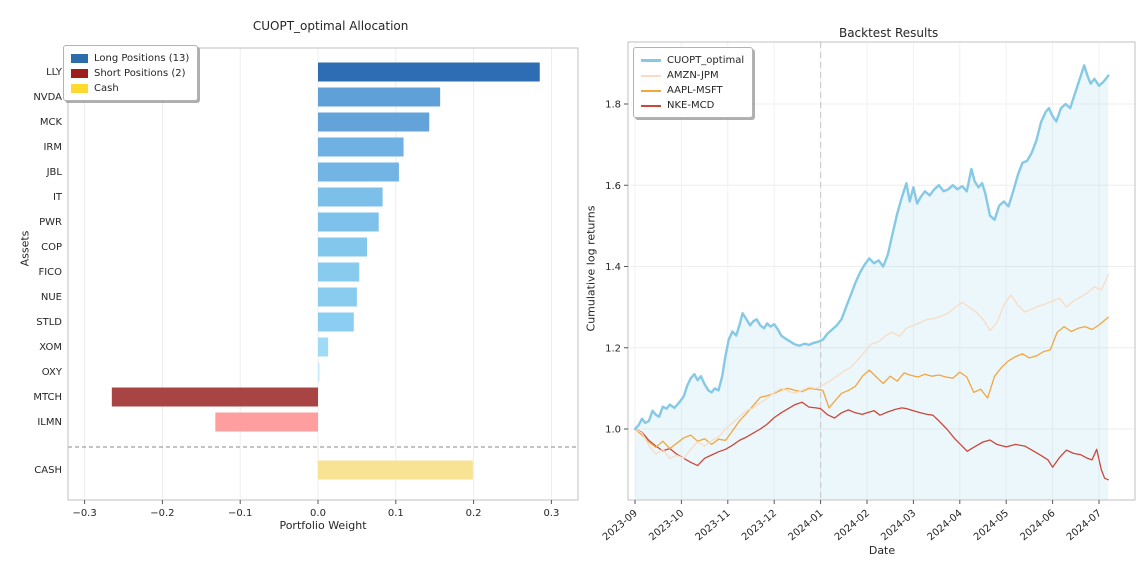  What do you see at coordinates (214, 397) in the screenshot?
I see `bar-mtch` at bounding box center [214, 397].